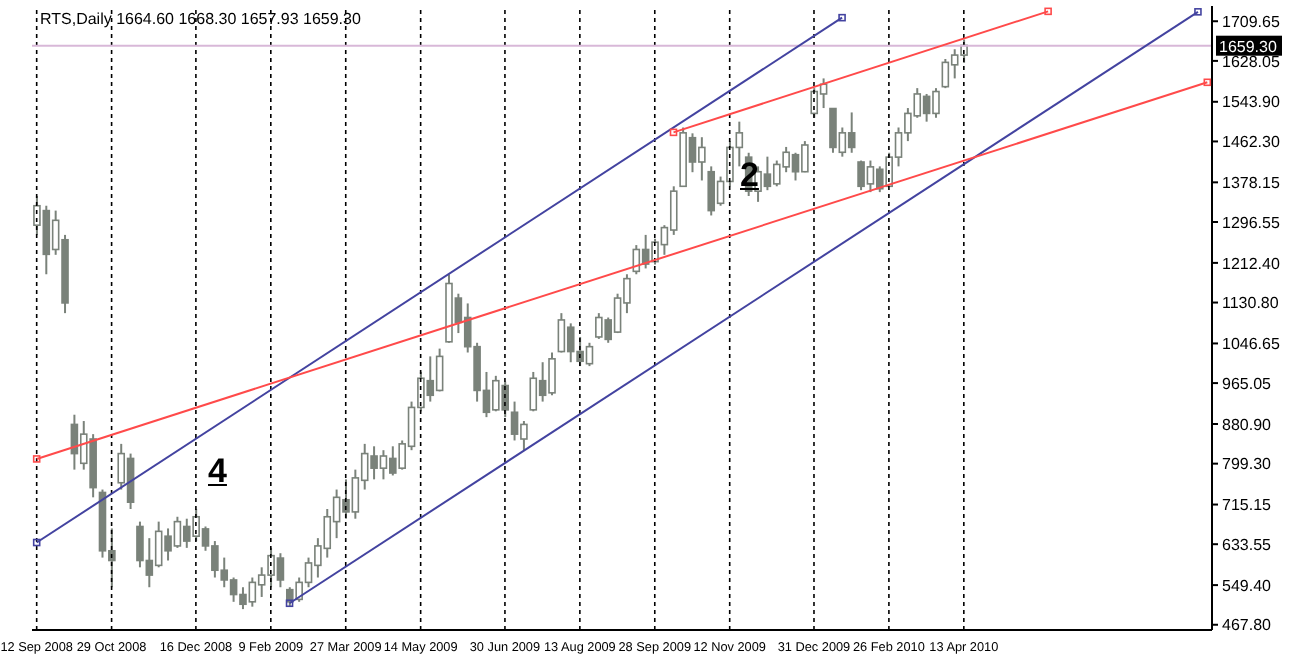 Image resolution: width=1300 pixels, height=664 pixels. What do you see at coordinates (1251, 102) in the screenshot?
I see `y-tick-label: 1543.90` at bounding box center [1251, 102].